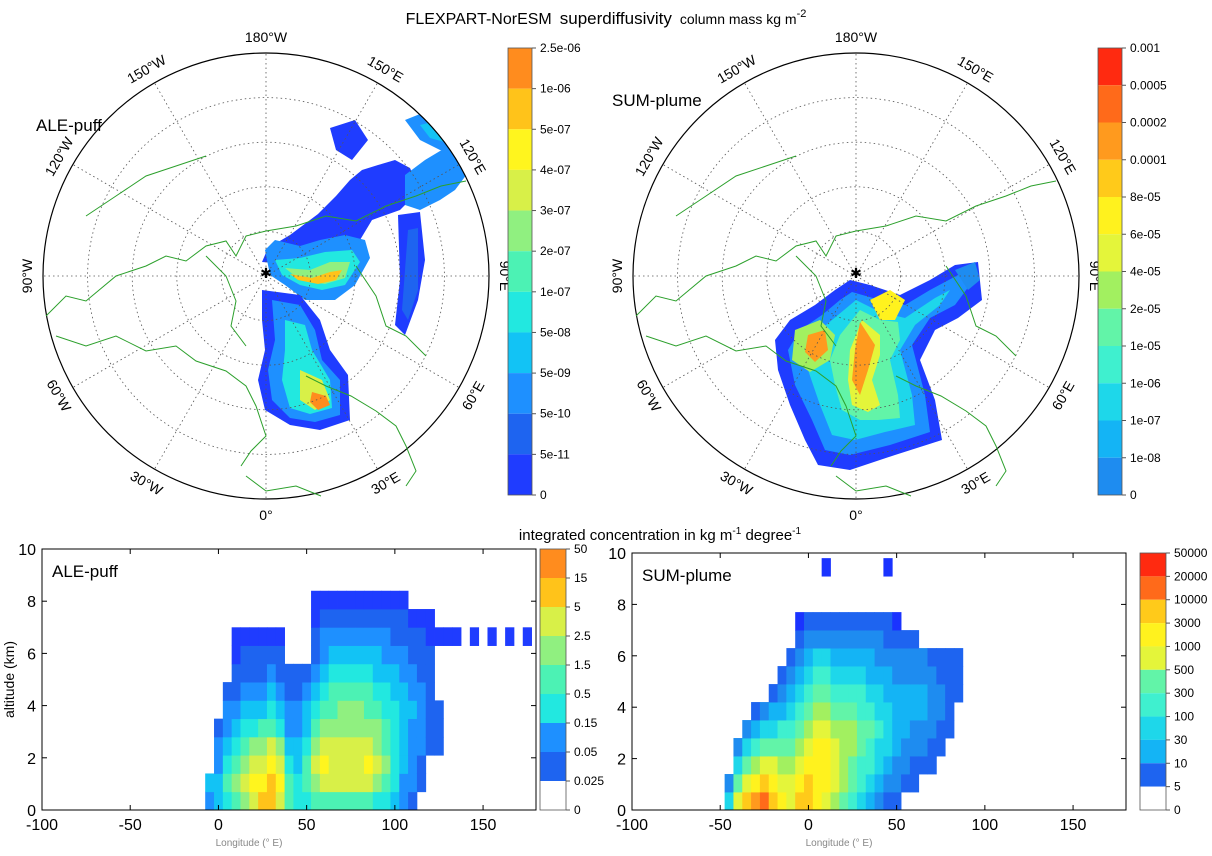 The height and width of the screenshot is (856, 1212). I want to click on colorbar-tick-label: 1e-05, so click(1145, 346).